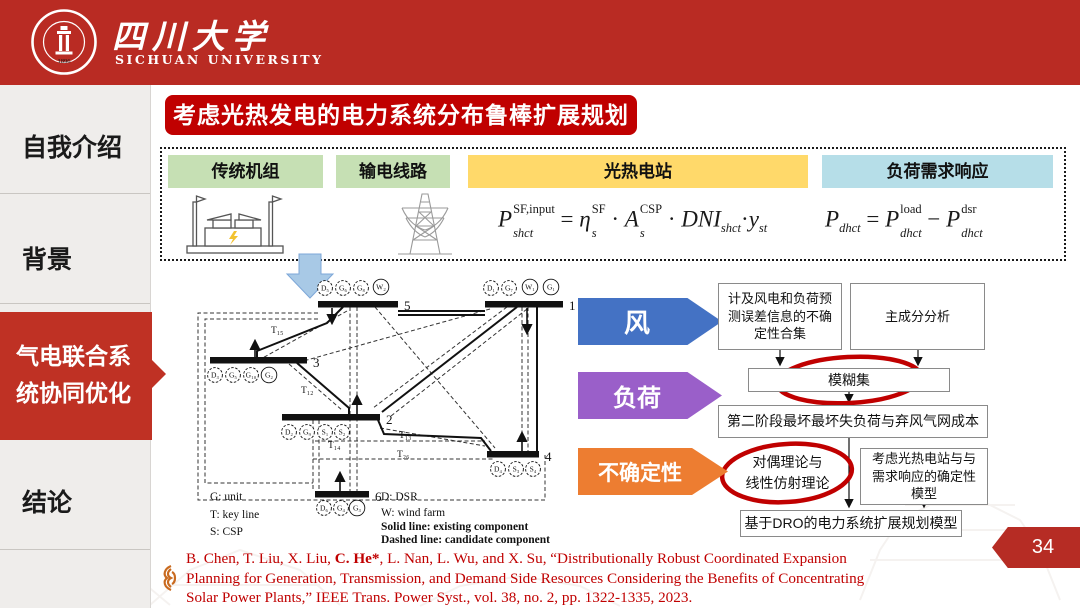  Describe the element at coordinates (219, 59) in the screenshot. I see `university-name-en: SICHUAN UNIVERSITY` at that location.